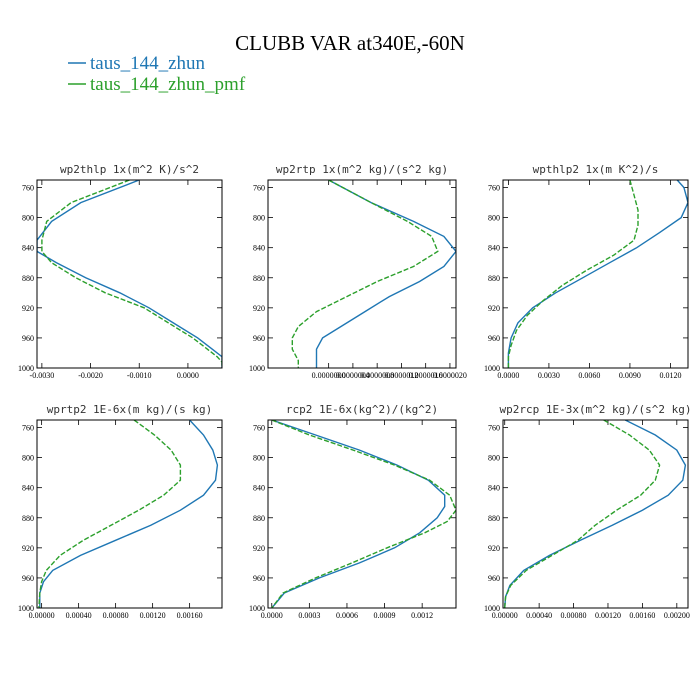 Image resolution: width=700 pixels, height=700 pixels. Describe the element at coordinates (168, 84) in the screenshot. I see `legend-label-zhun-pmf: taus_144_zhun_pmf` at that location.